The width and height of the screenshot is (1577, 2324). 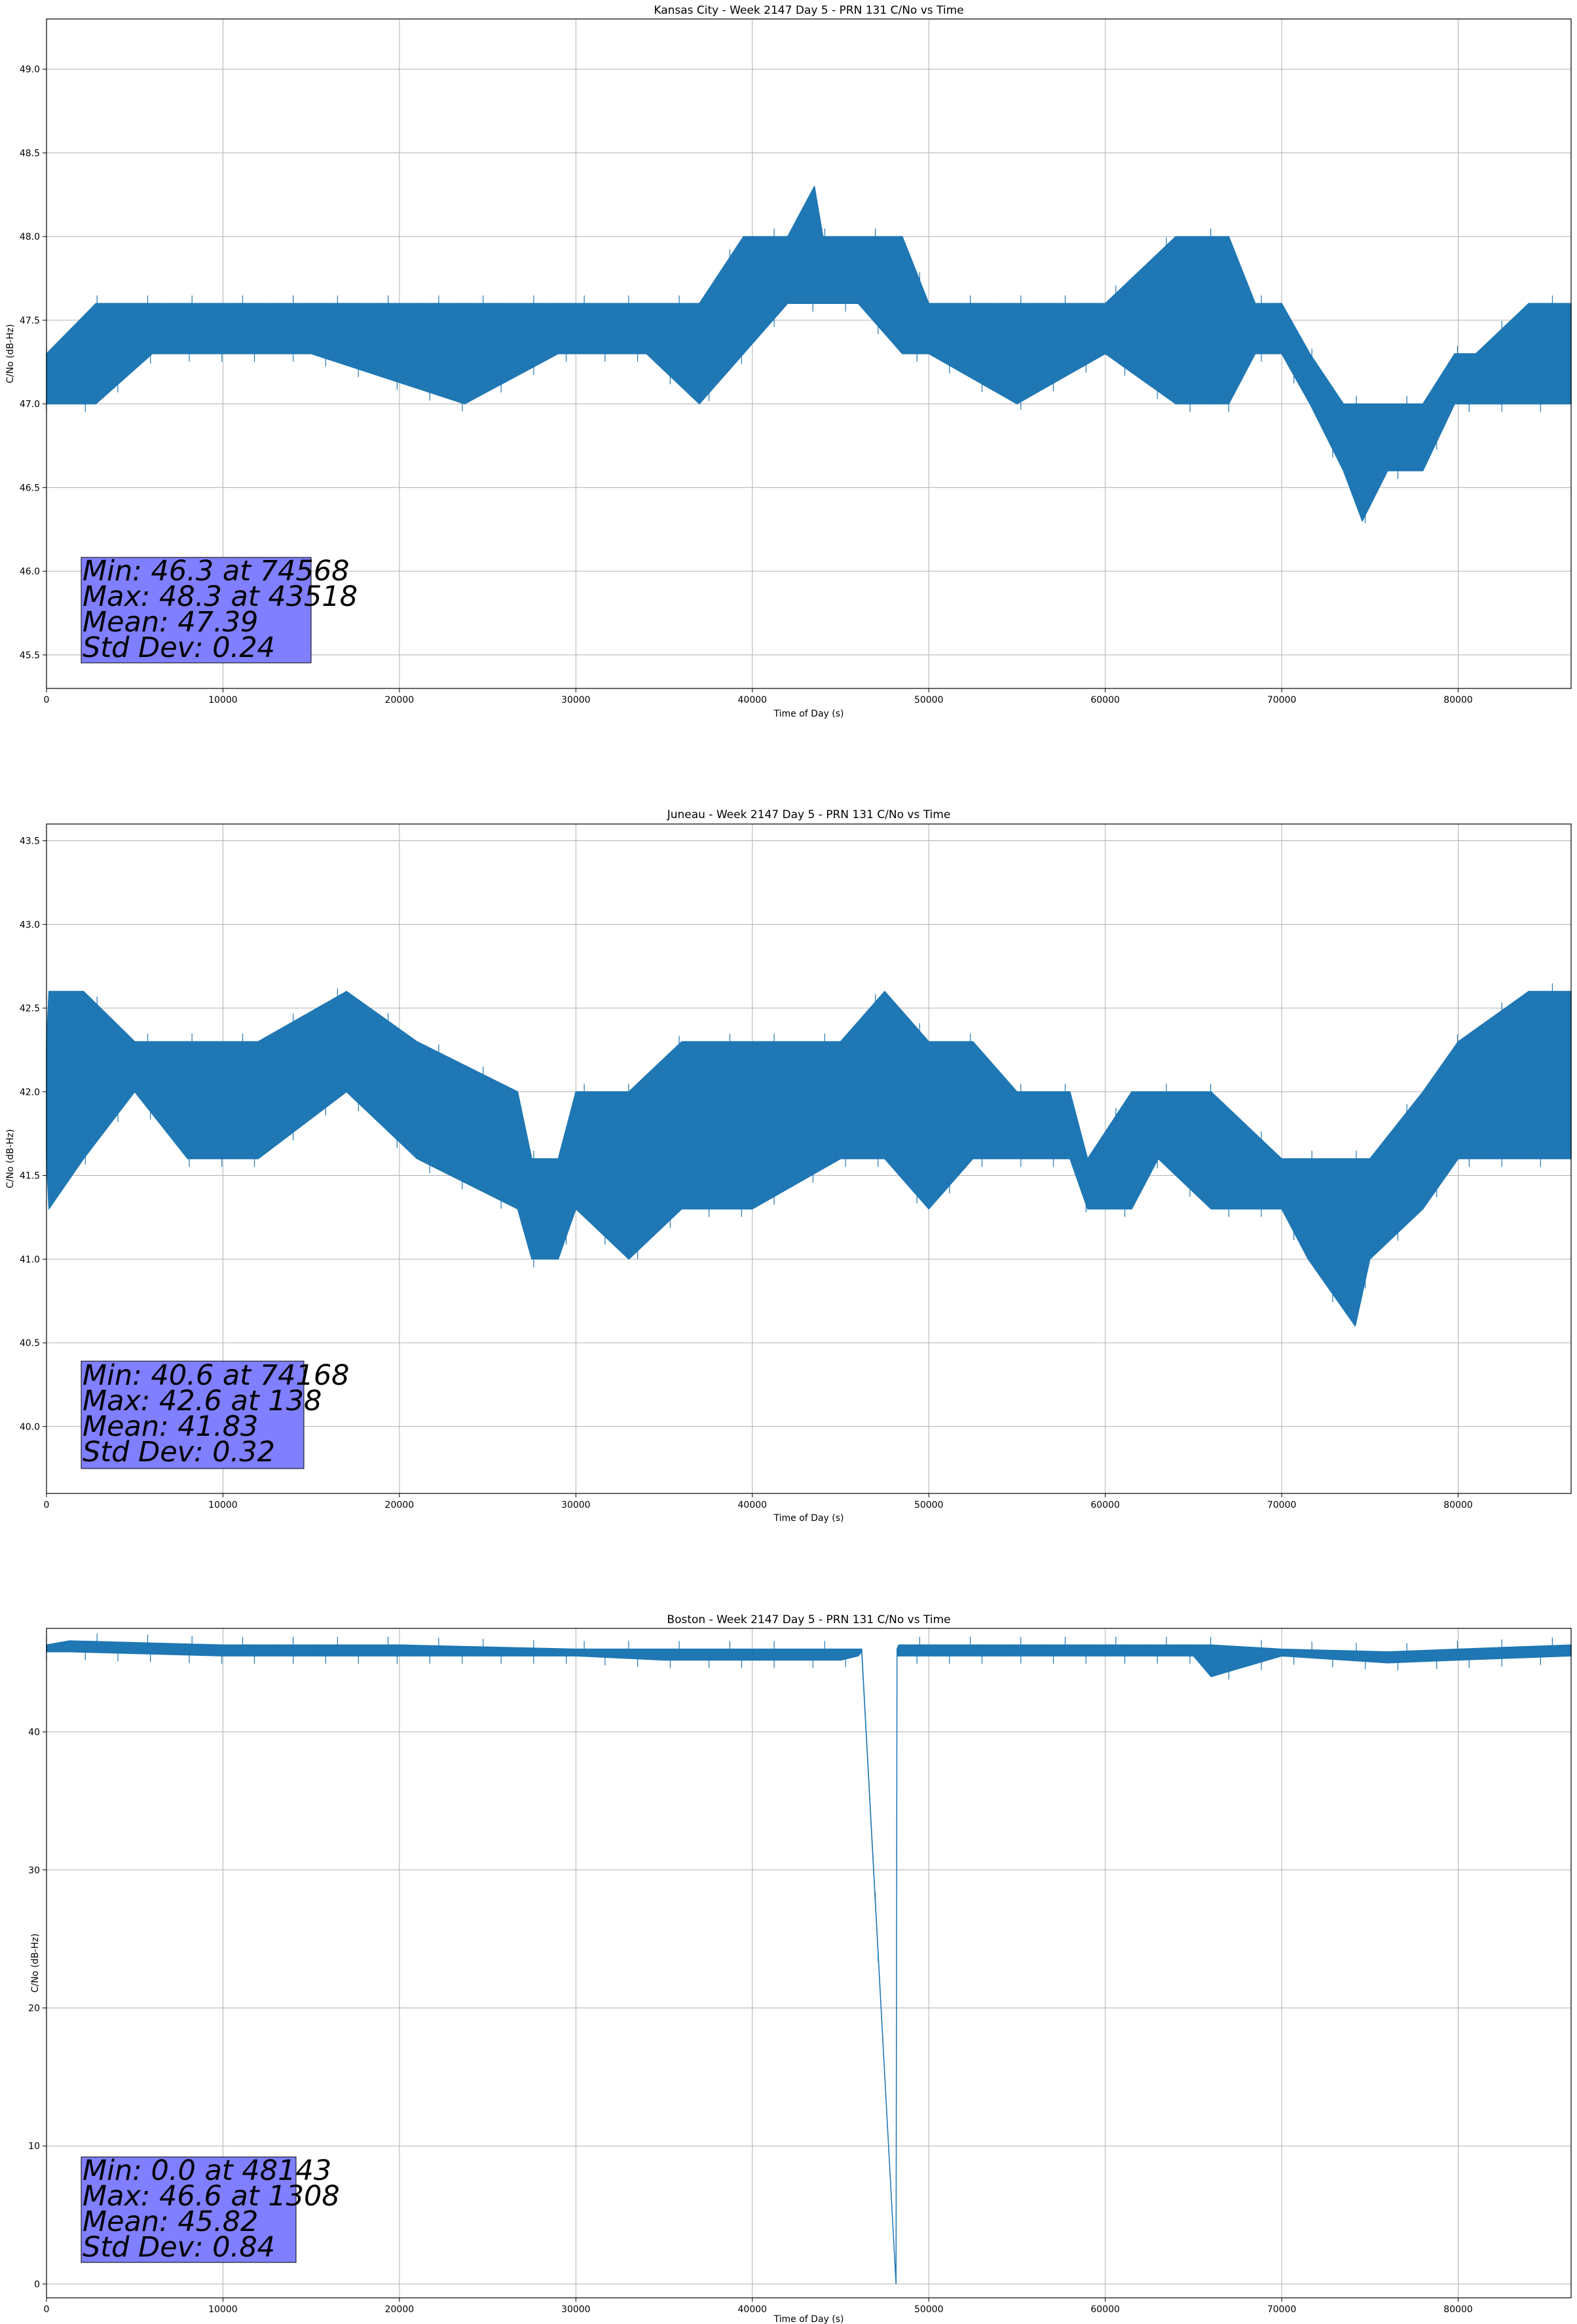 What do you see at coordinates (179, 2247) in the screenshot?
I see `stats-std: Std Dev: 0.84` at bounding box center [179, 2247].